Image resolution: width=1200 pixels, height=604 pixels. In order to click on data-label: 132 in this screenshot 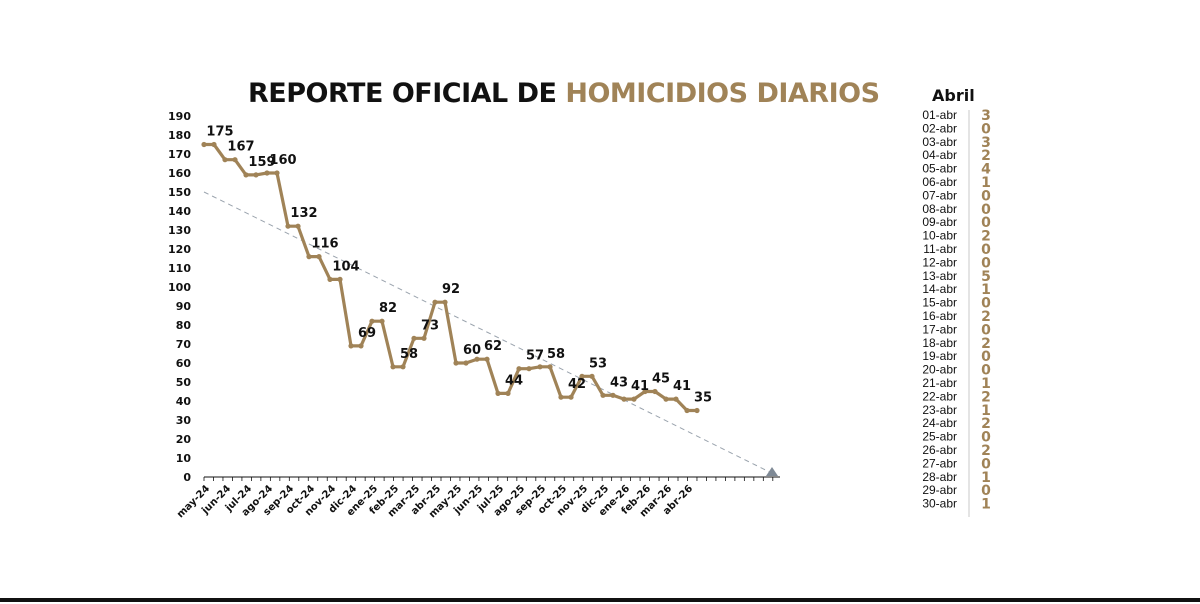, I will do `click(303, 213)`.